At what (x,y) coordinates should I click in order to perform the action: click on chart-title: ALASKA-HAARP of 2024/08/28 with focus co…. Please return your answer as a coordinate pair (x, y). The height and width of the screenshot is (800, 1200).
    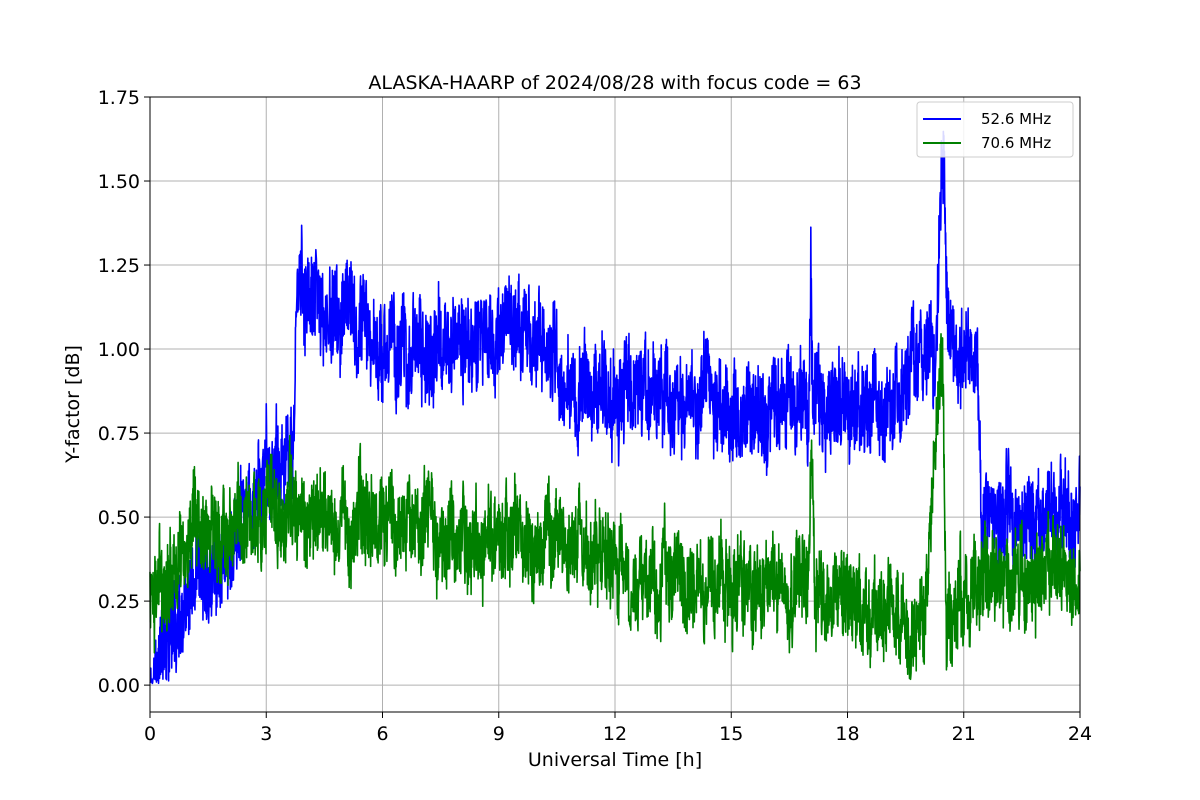
    Looking at the image, I should click on (614, 83).